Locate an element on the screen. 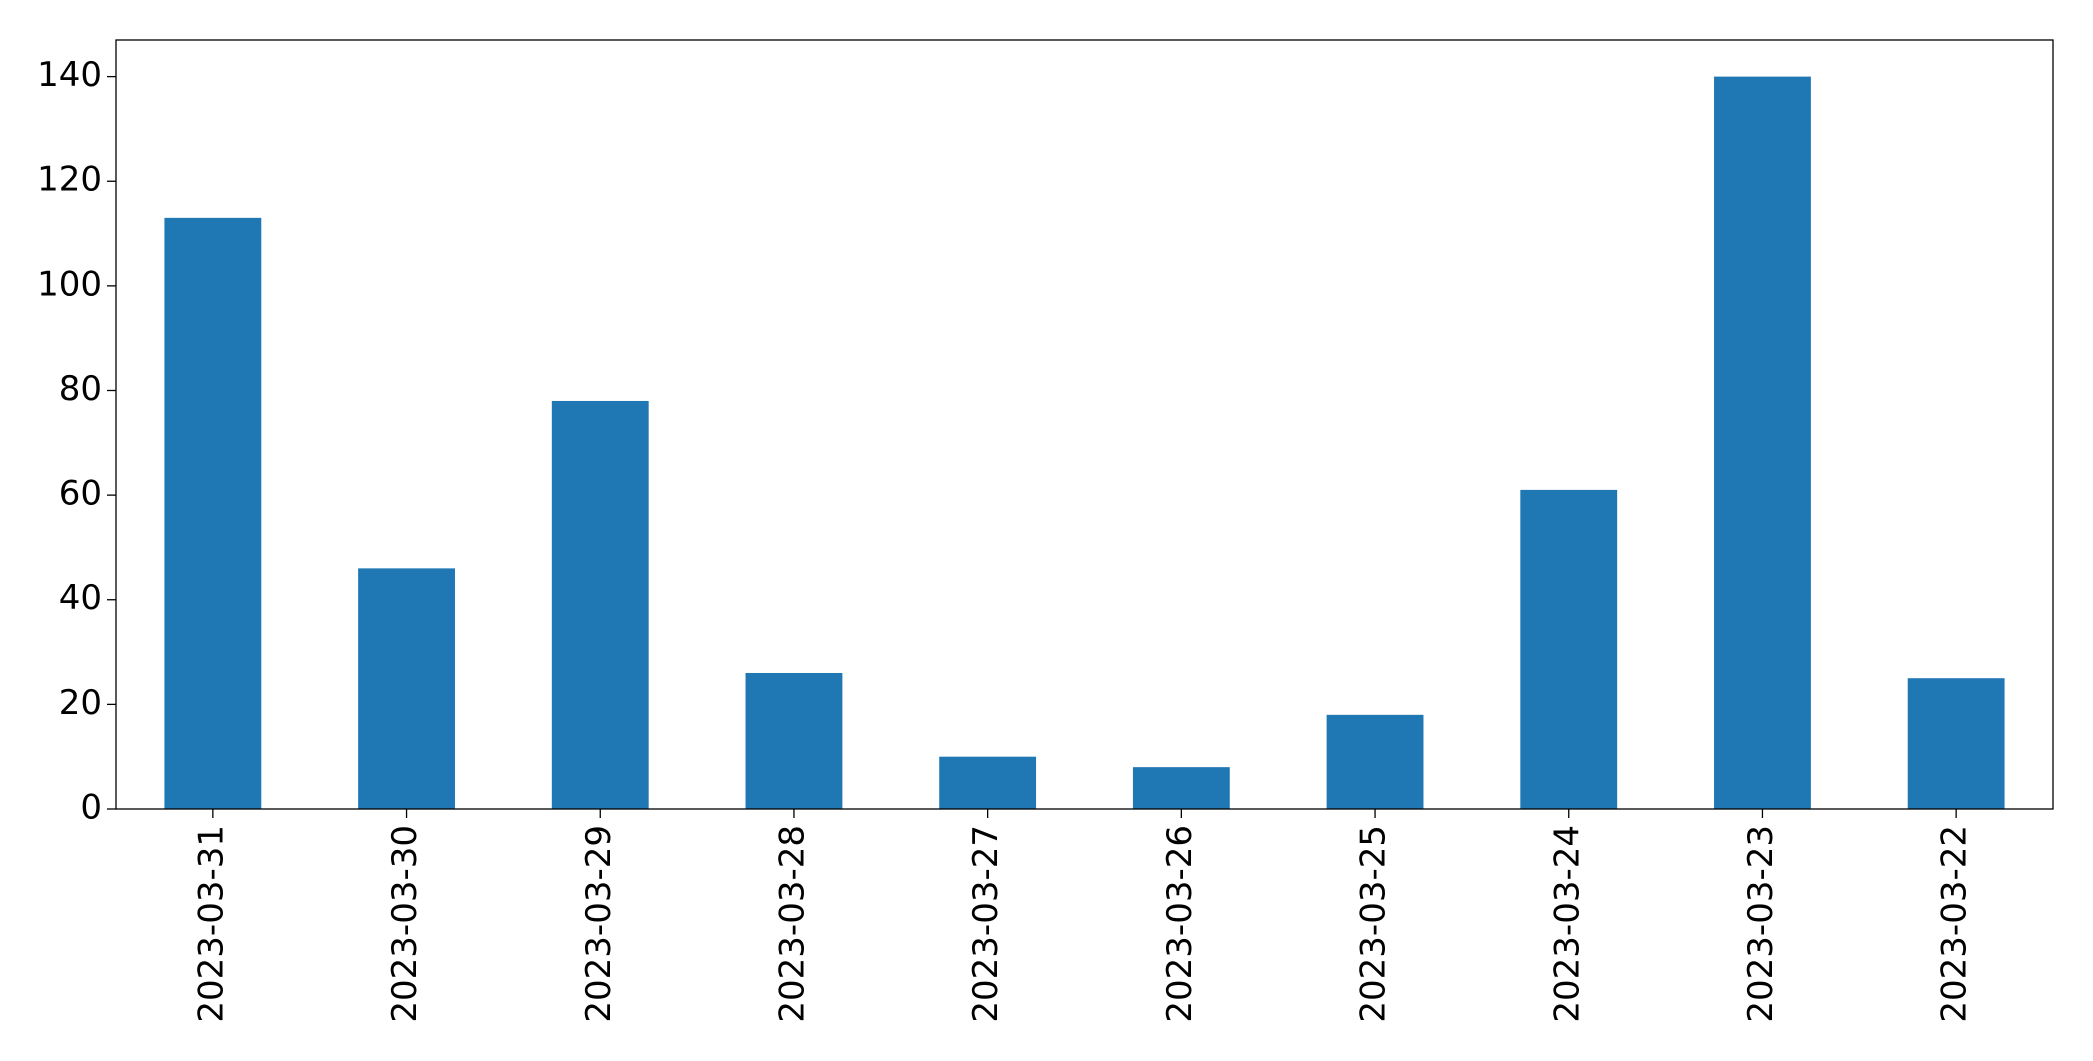 The height and width of the screenshot is (1061, 2093). y-tick-label: 100 is located at coordinates (69, 284).